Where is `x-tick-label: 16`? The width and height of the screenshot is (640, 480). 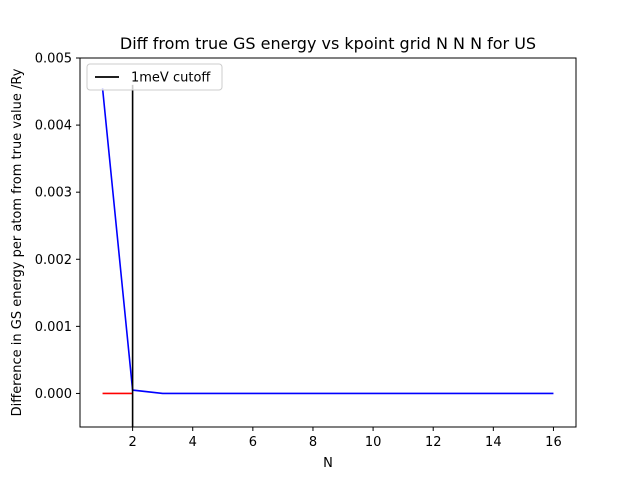 x-tick-label: 16 is located at coordinates (553, 442).